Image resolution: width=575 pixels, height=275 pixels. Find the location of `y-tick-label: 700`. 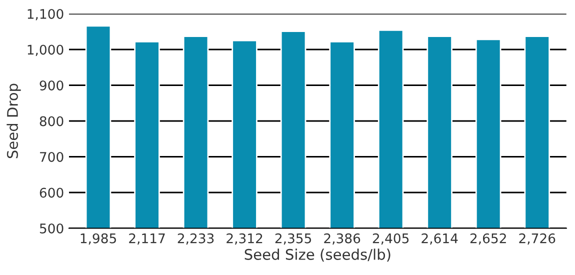

y-tick-label: 700 is located at coordinates (52, 157).